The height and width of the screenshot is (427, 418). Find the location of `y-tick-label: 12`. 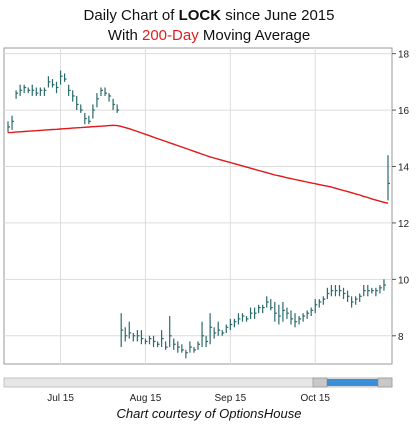

y-tick-label: 12 is located at coordinates (404, 224).